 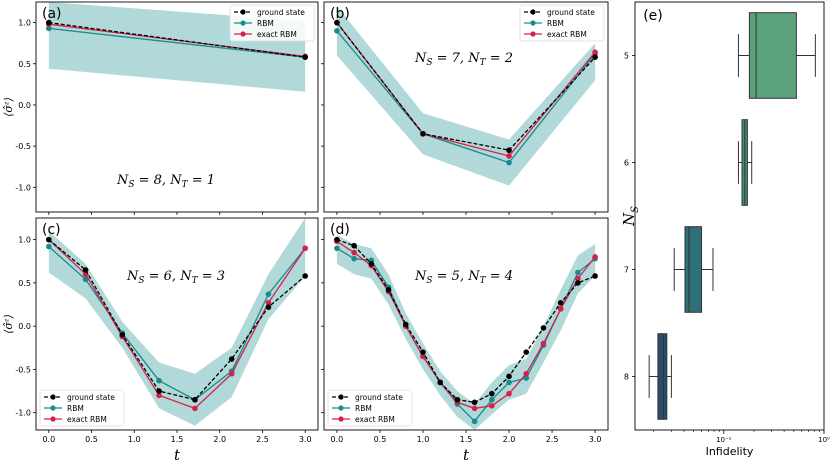 I want to click on x-tick-label: 2.0, so click(x=509, y=439).